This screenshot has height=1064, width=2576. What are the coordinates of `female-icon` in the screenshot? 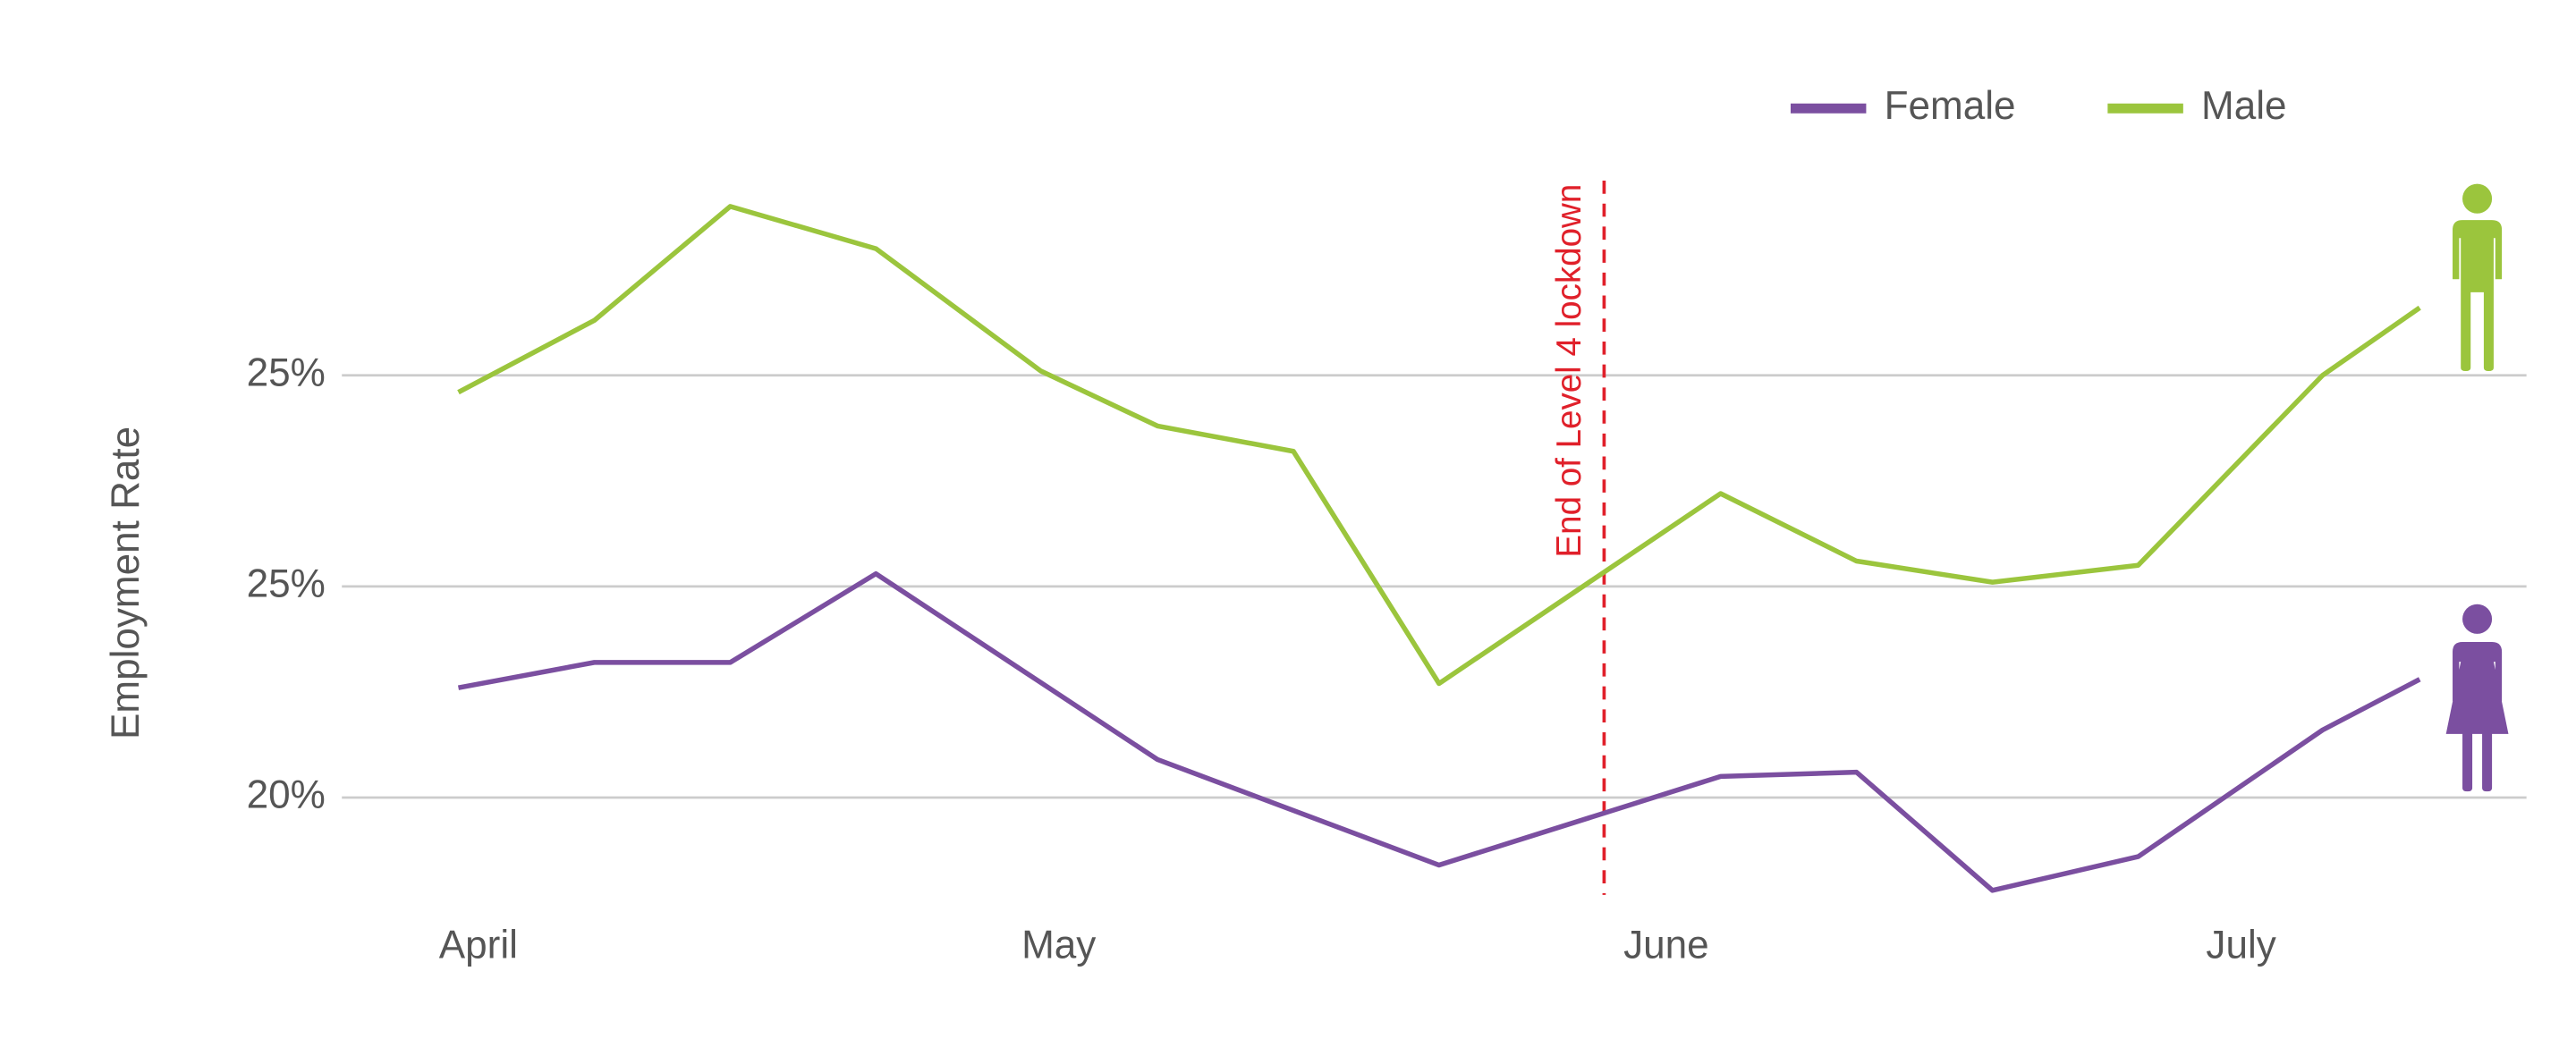 It's located at (2477, 698).